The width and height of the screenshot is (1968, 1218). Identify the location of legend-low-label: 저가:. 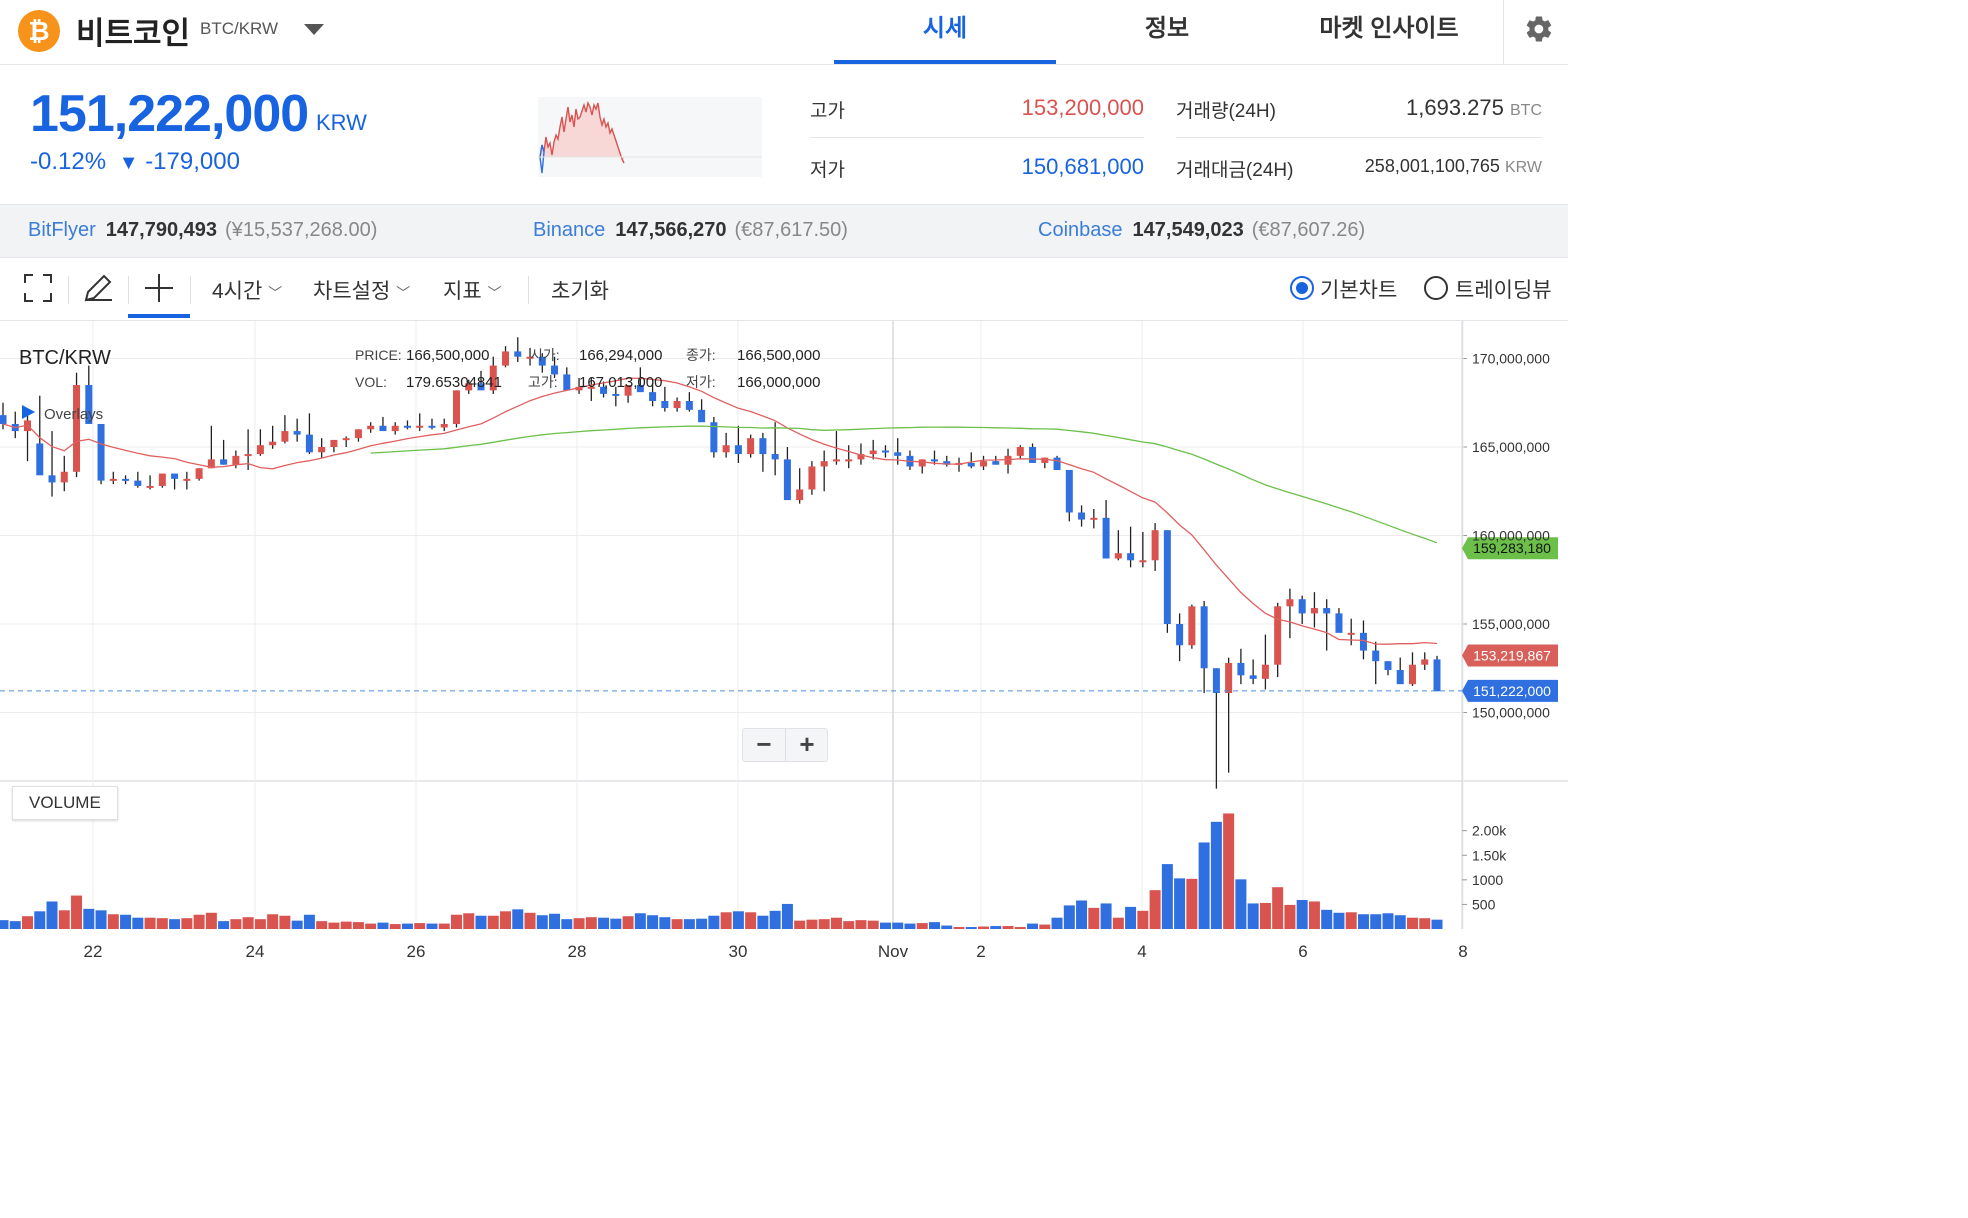
(701, 382).